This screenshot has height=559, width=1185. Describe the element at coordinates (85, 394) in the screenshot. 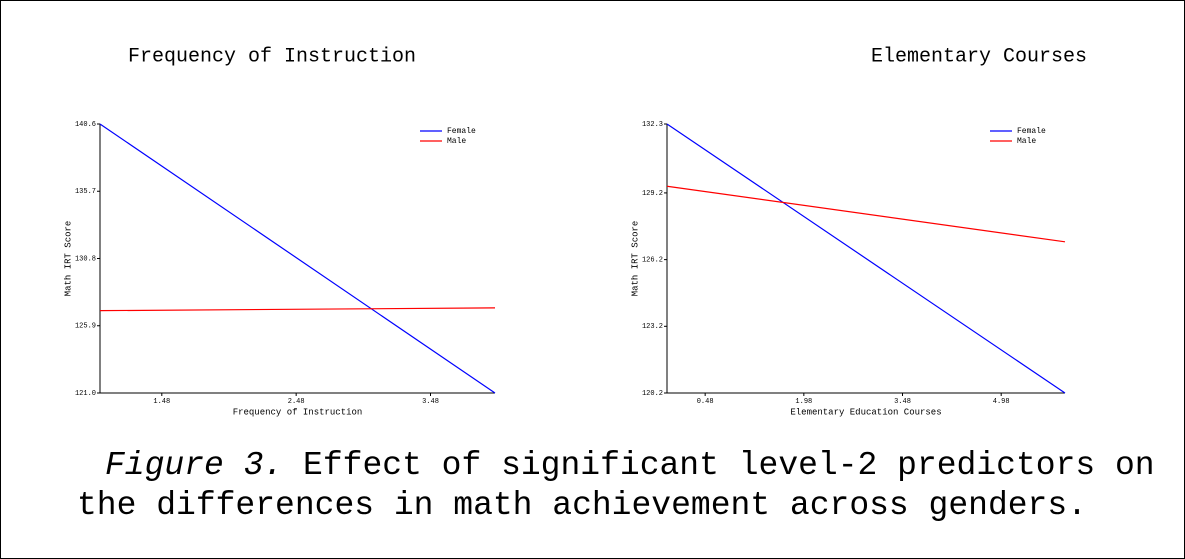

I see `y-tick-label: 121.0` at that location.